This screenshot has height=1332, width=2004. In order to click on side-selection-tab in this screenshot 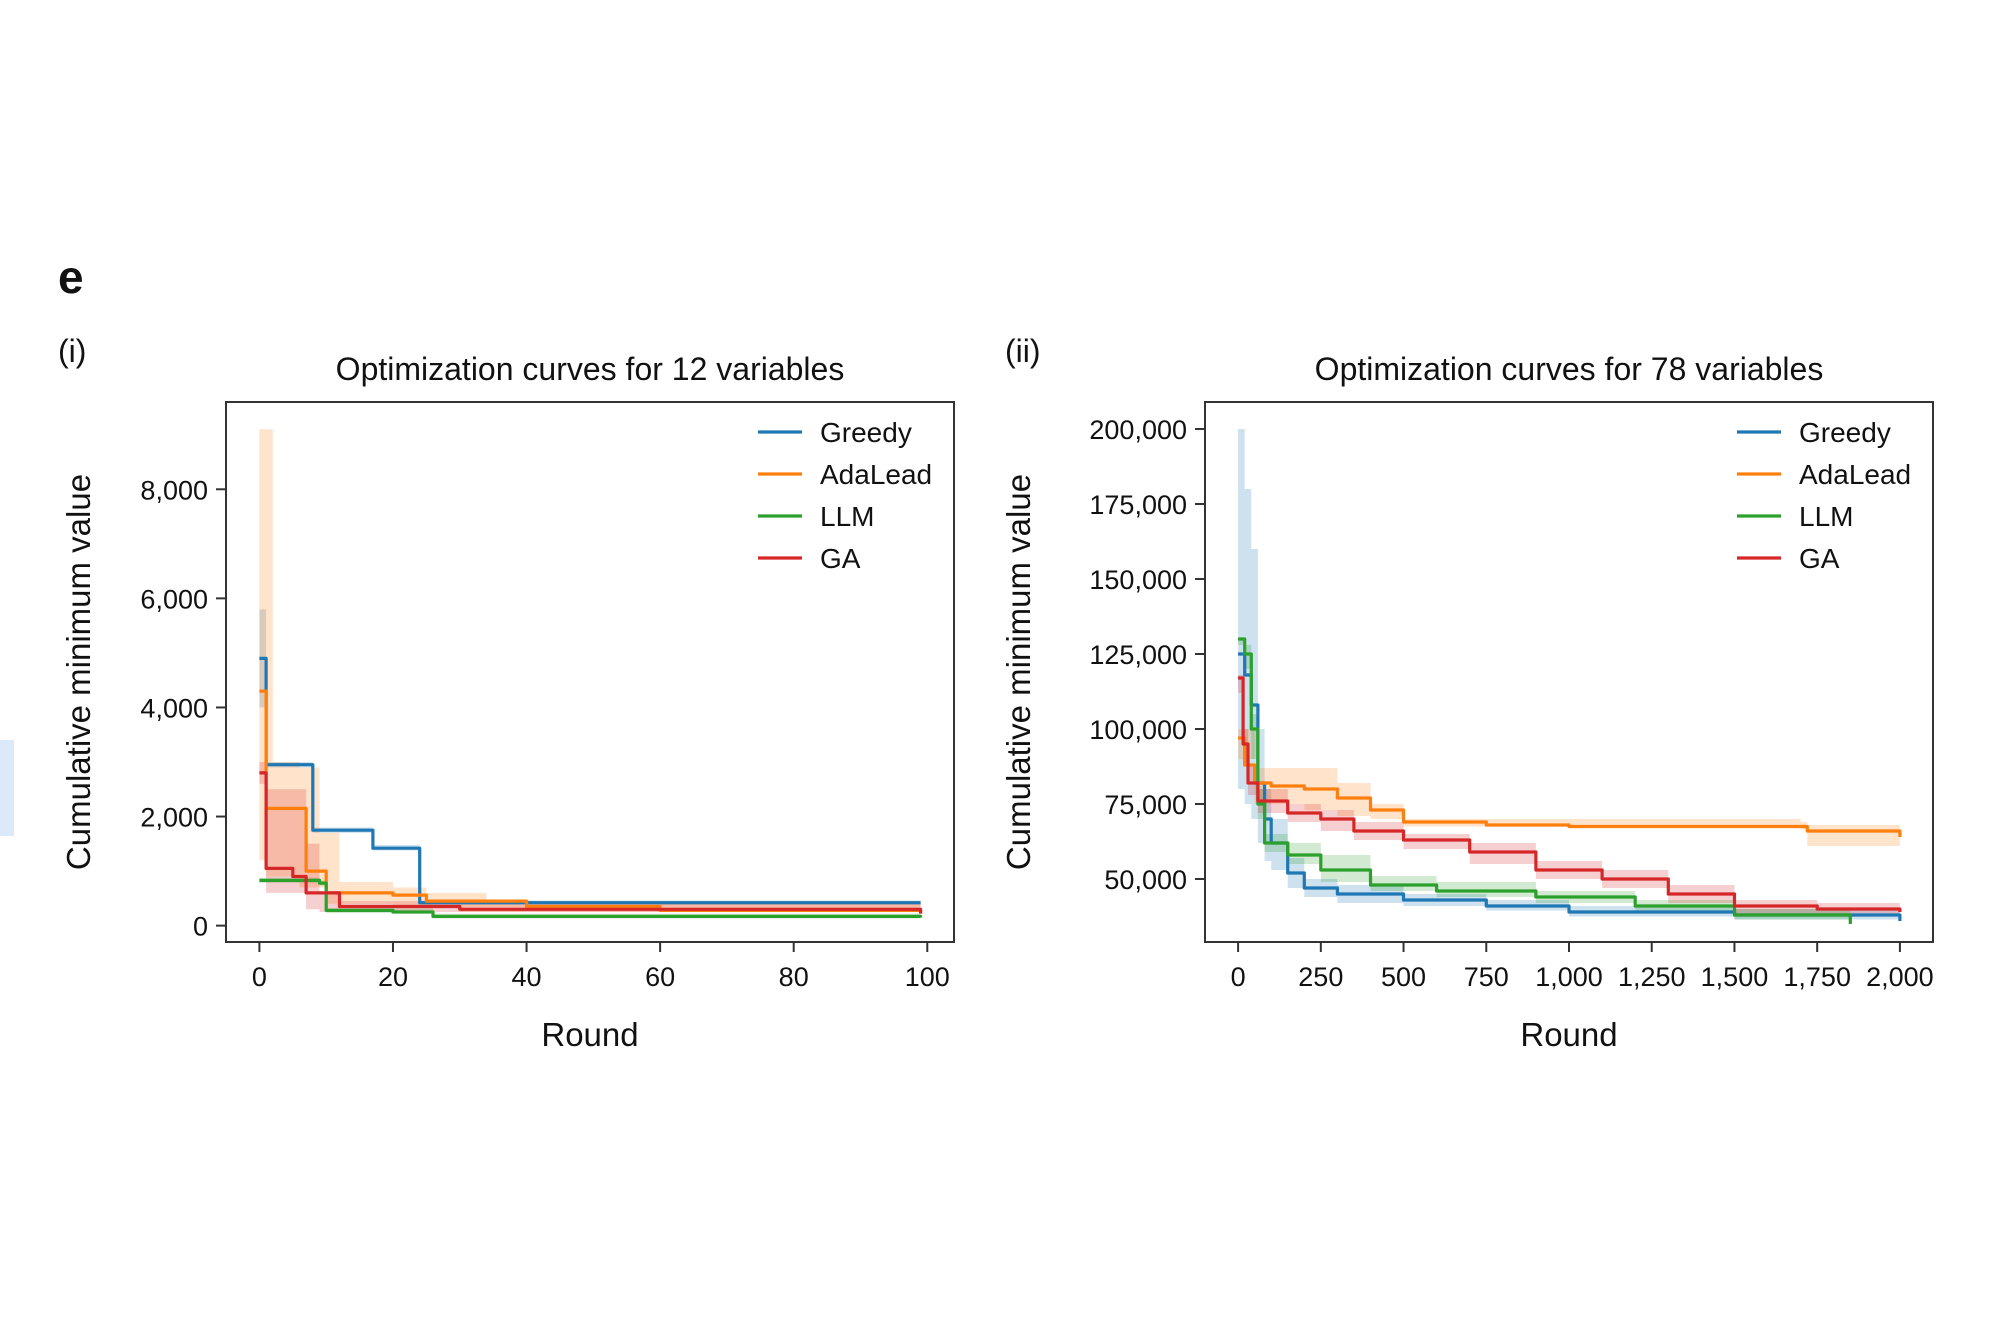, I will do `click(7, 788)`.